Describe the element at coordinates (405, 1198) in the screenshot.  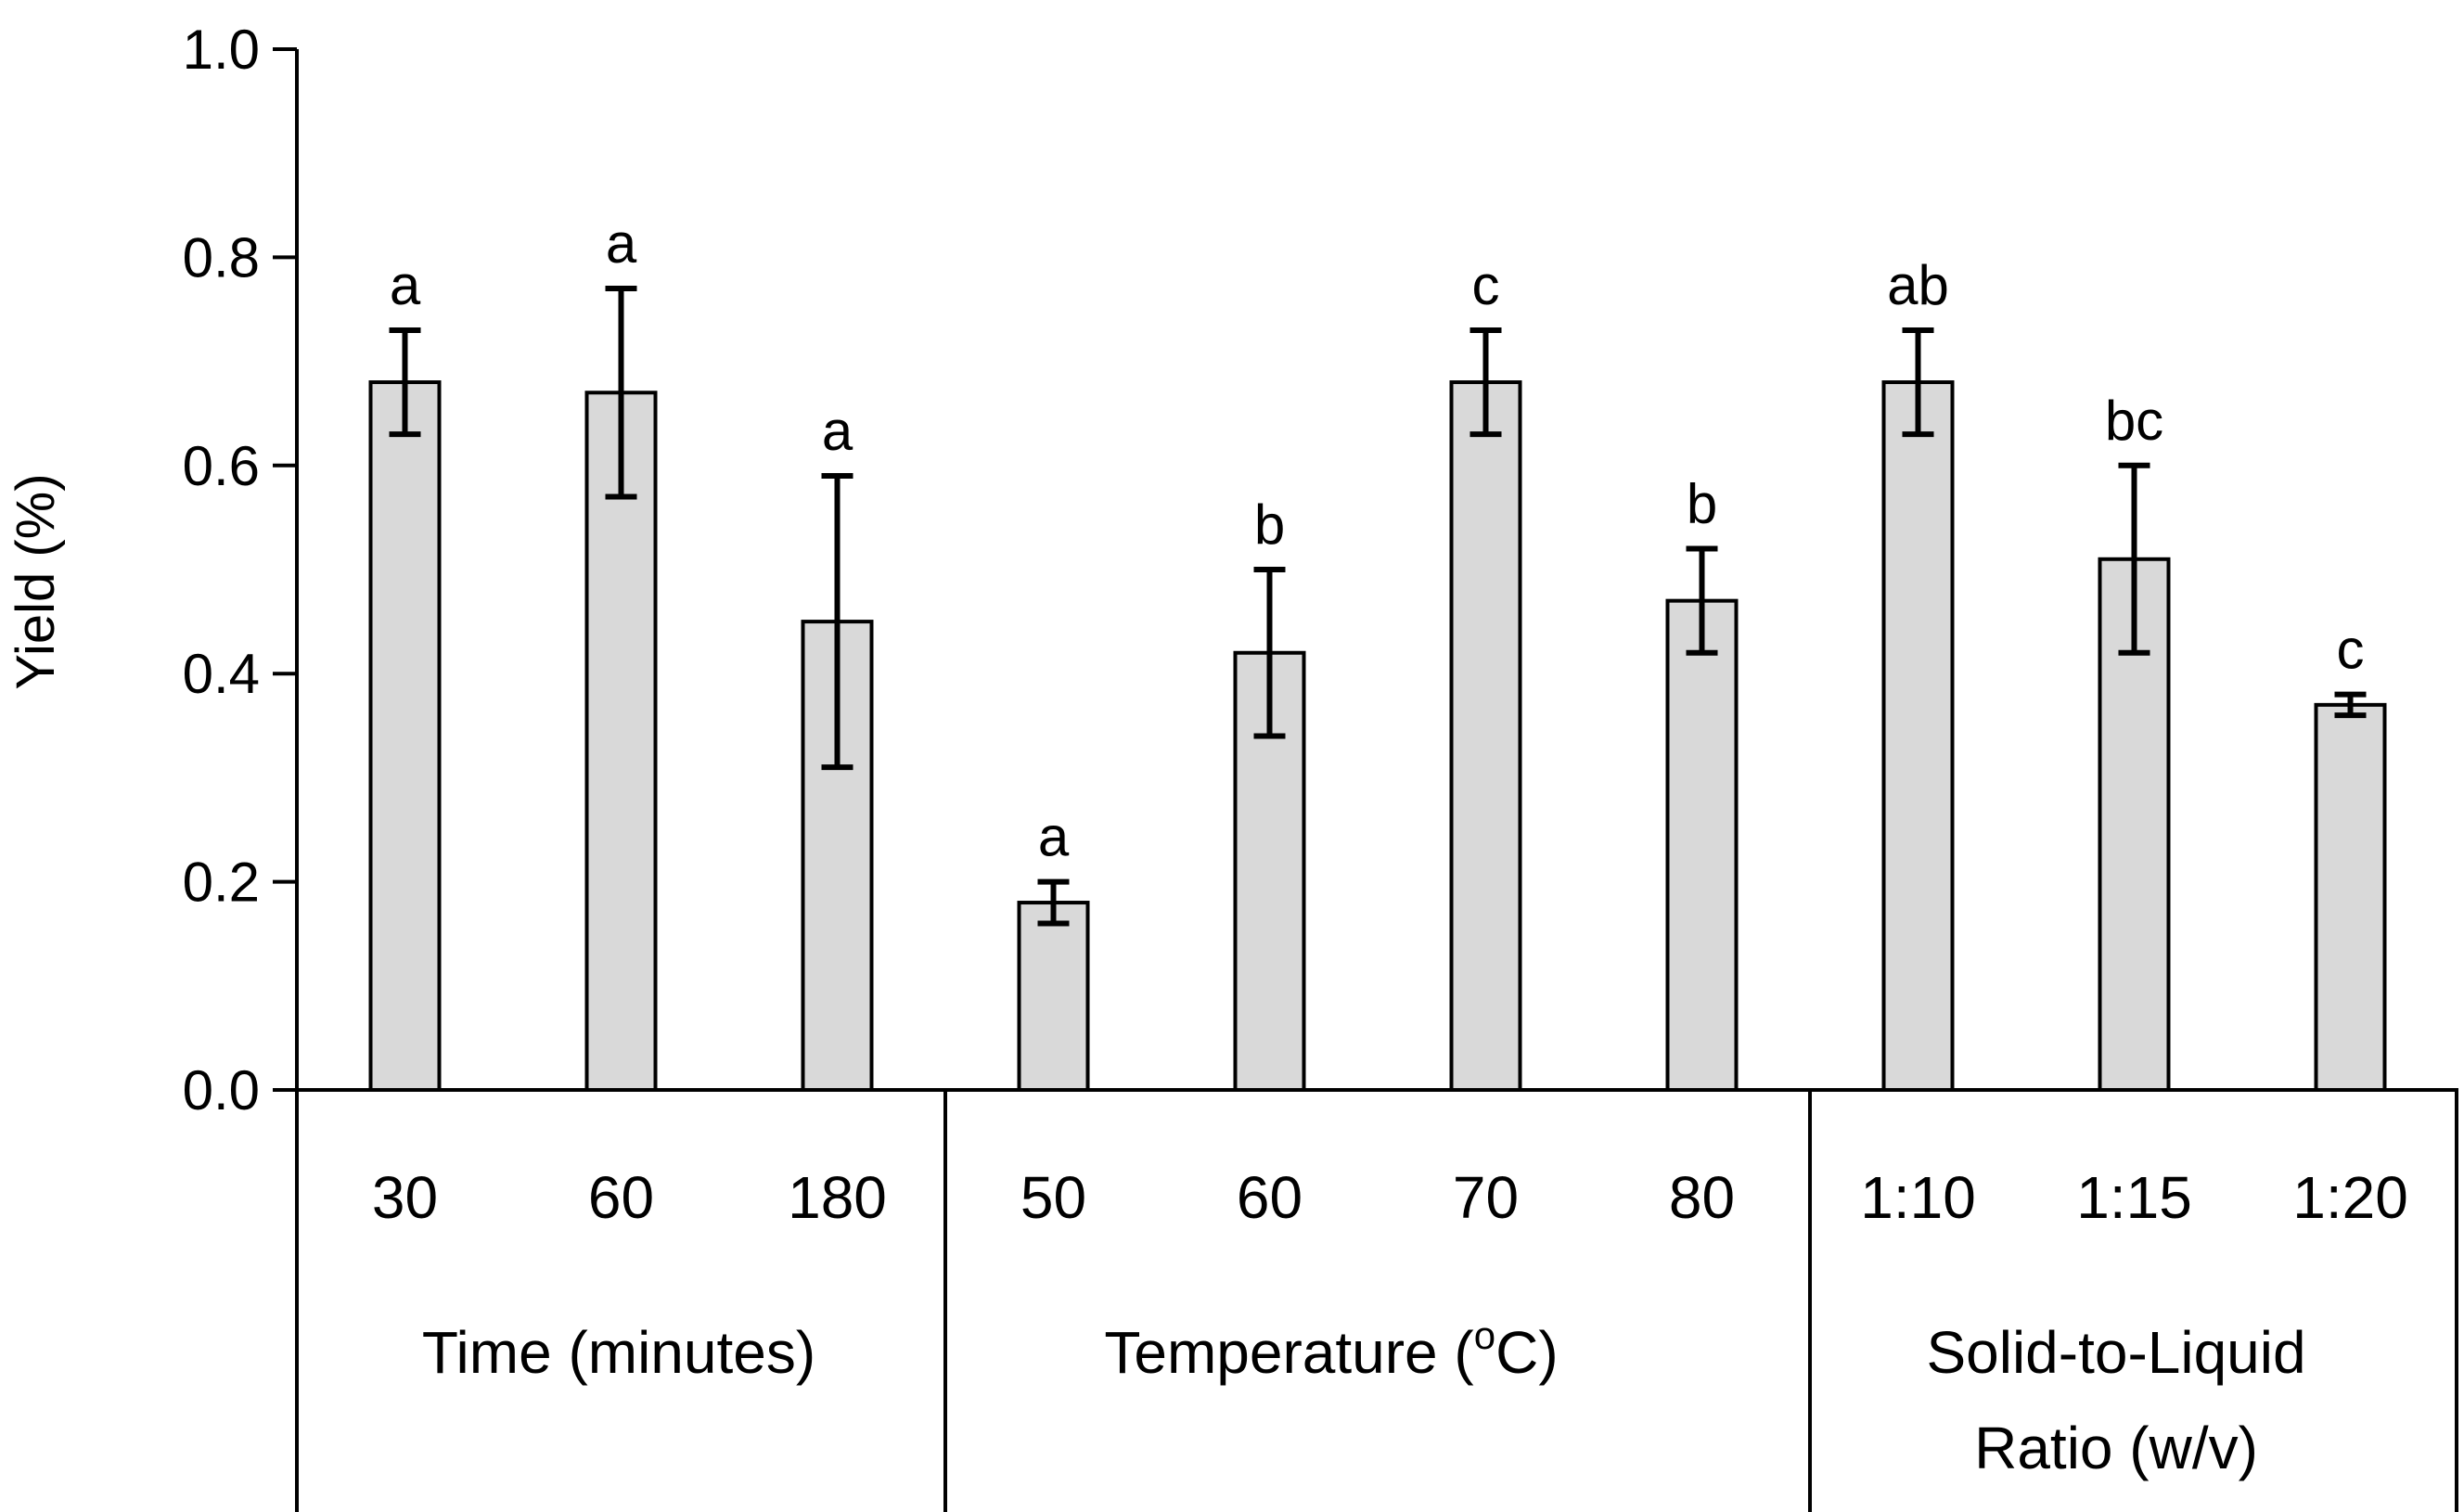
I see `x-category-label: 30` at that location.